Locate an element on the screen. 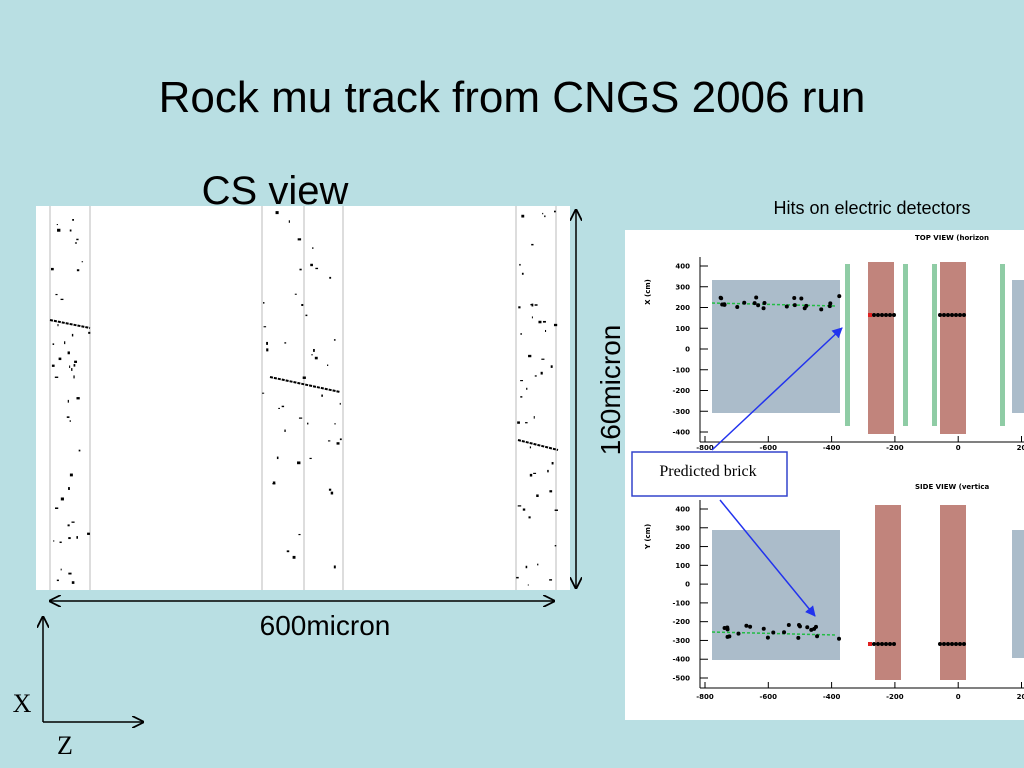 This screenshot has width=1024, height=768. panel-title: SIDE VIEW (vertica is located at coordinates (952, 487).